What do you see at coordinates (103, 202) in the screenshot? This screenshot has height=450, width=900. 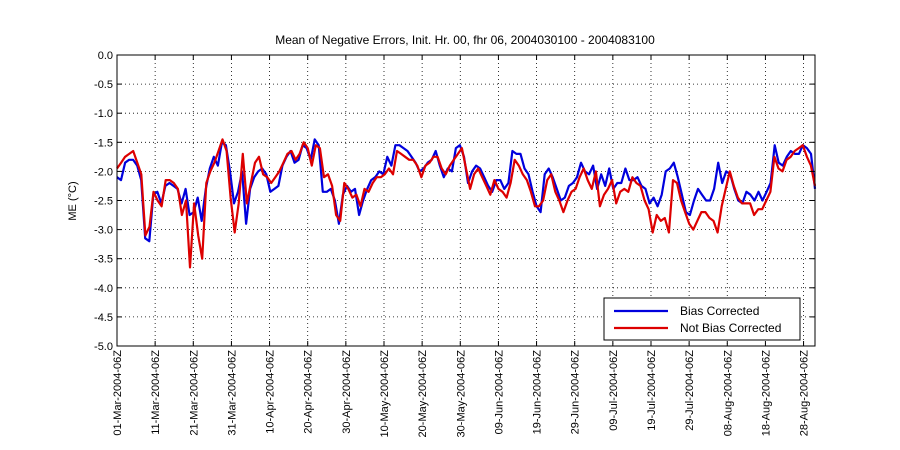 I see `y-tick-label: -2.5` at bounding box center [103, 202].